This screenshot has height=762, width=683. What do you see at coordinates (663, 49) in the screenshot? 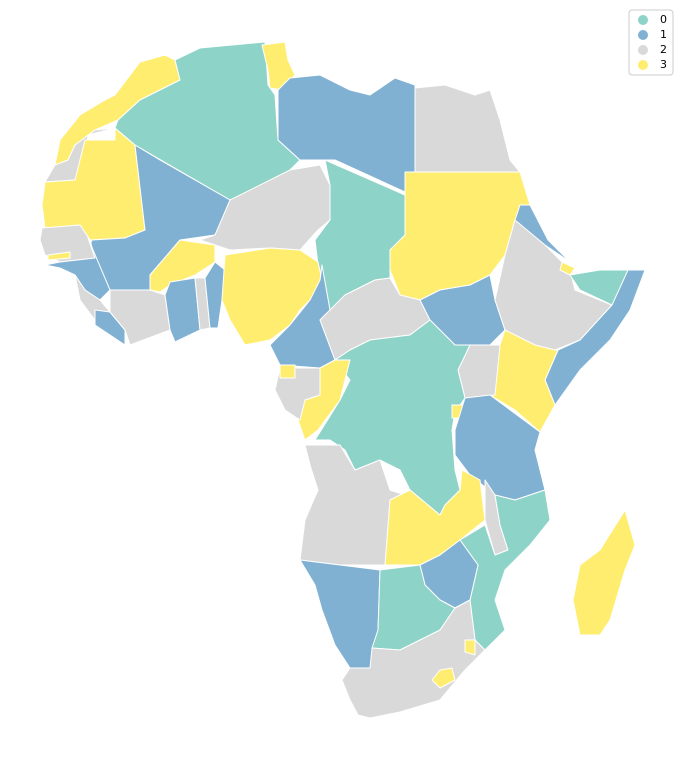
I see `legend-label: 2` at bounding box center [663, 49].